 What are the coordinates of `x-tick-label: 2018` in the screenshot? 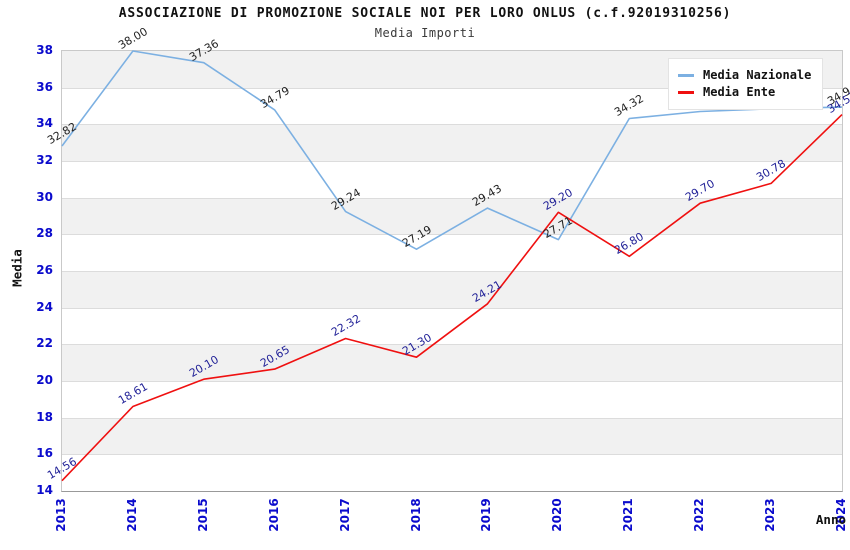 It's located at (415, 515).